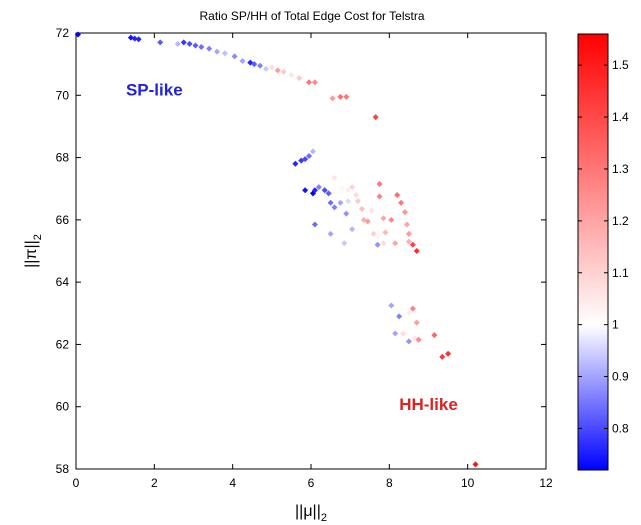  I want to click on x-axis-label-main: ||μ||, so click(308, 511).